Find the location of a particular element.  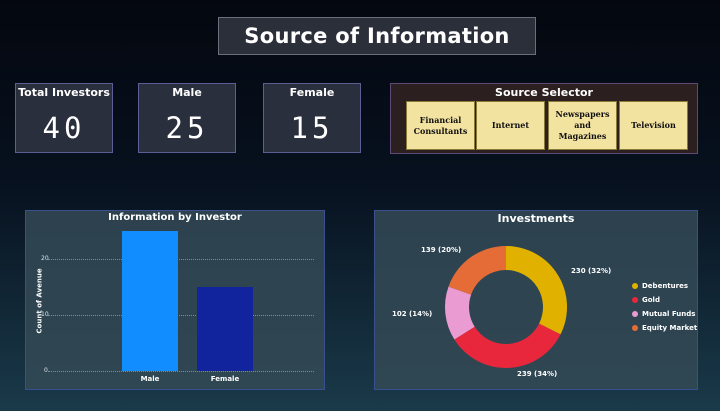

source-option-television: Television is located at coordinates (653, 125).